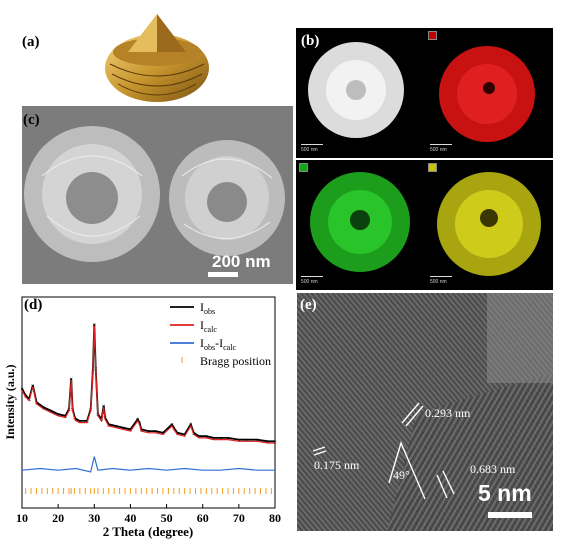 The width and height of the screenshot is (572, 552). What do you see at coordinates (203, 518) in the screenshot?
I see `x-tick-label: 60` at bounding box center [203, 518].